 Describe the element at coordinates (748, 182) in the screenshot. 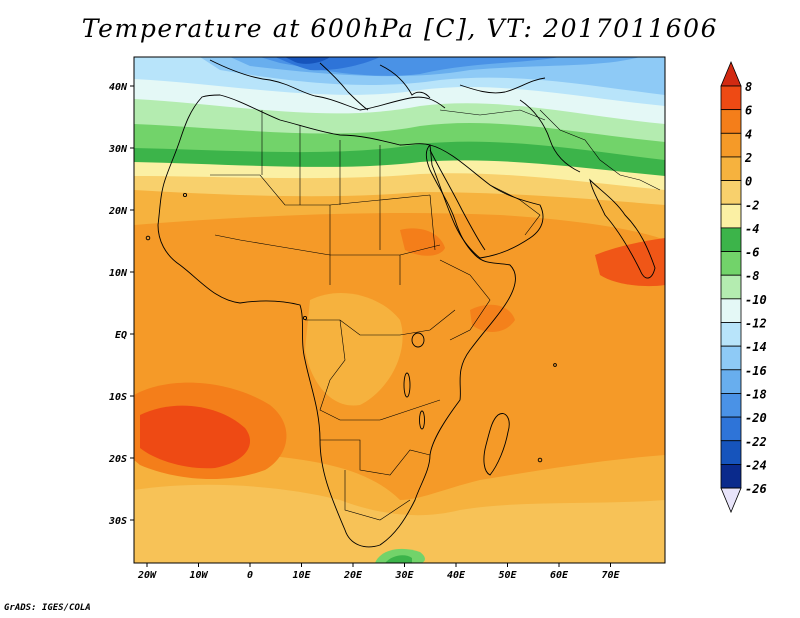

I see `colorbar-label: 0` at that location.